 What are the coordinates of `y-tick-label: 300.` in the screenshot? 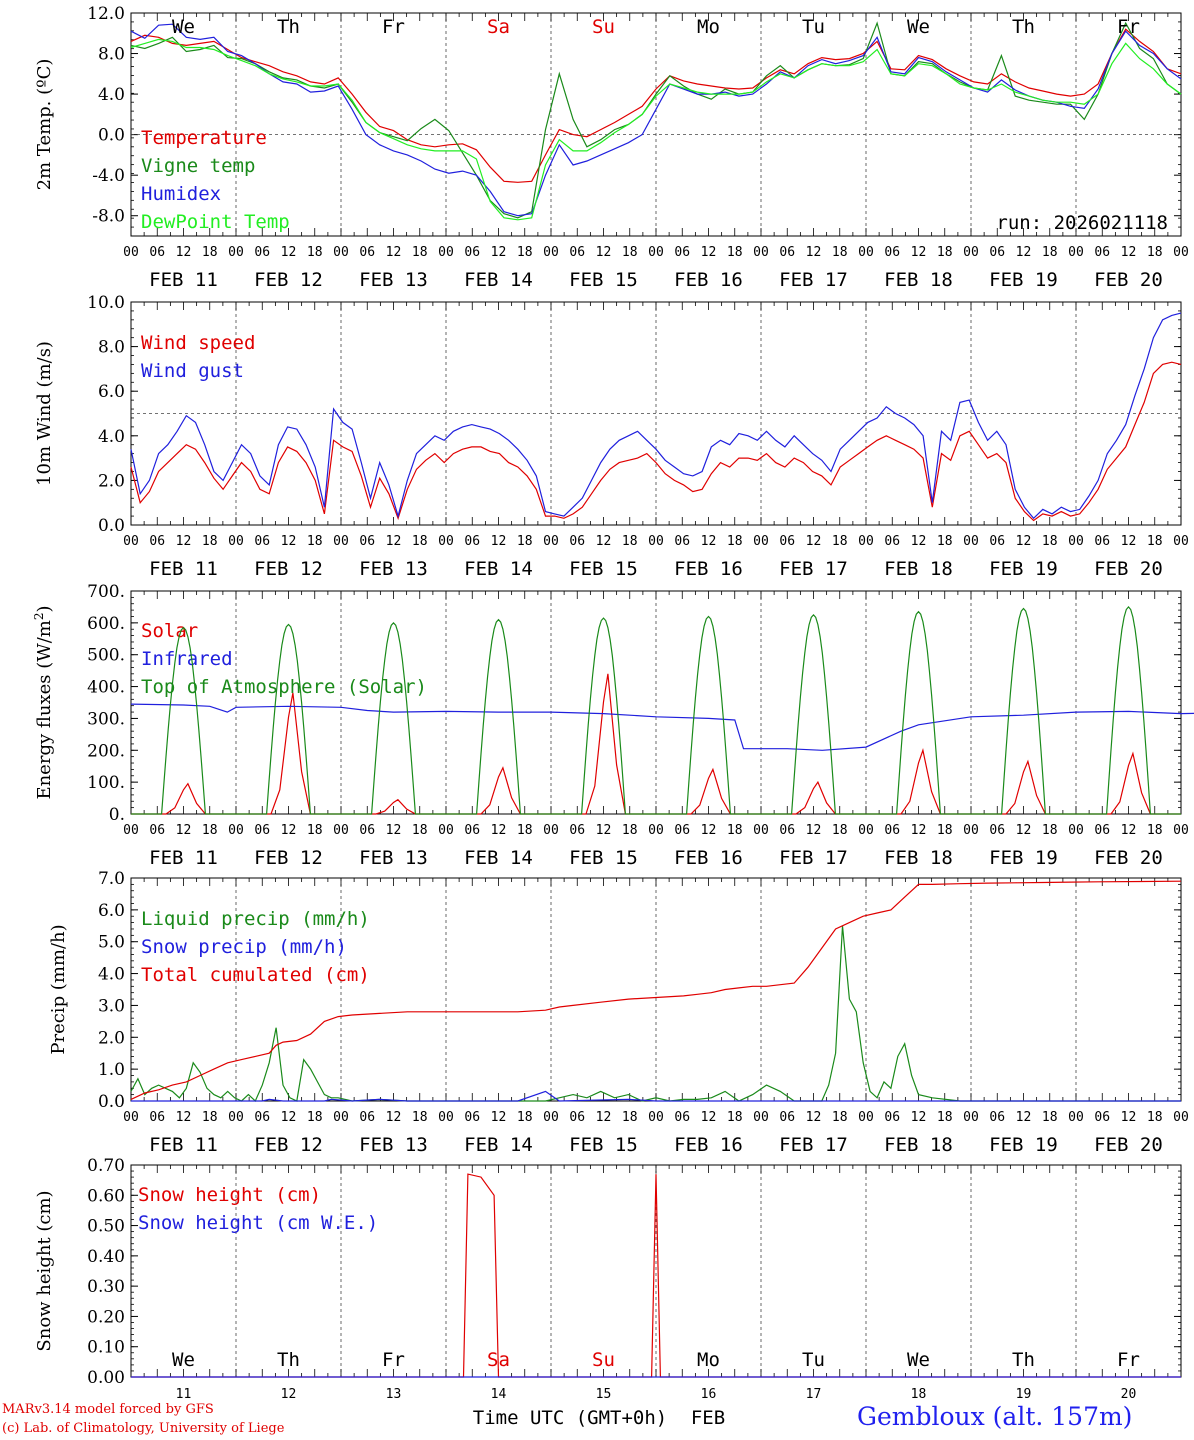 It's located at (106, 719).